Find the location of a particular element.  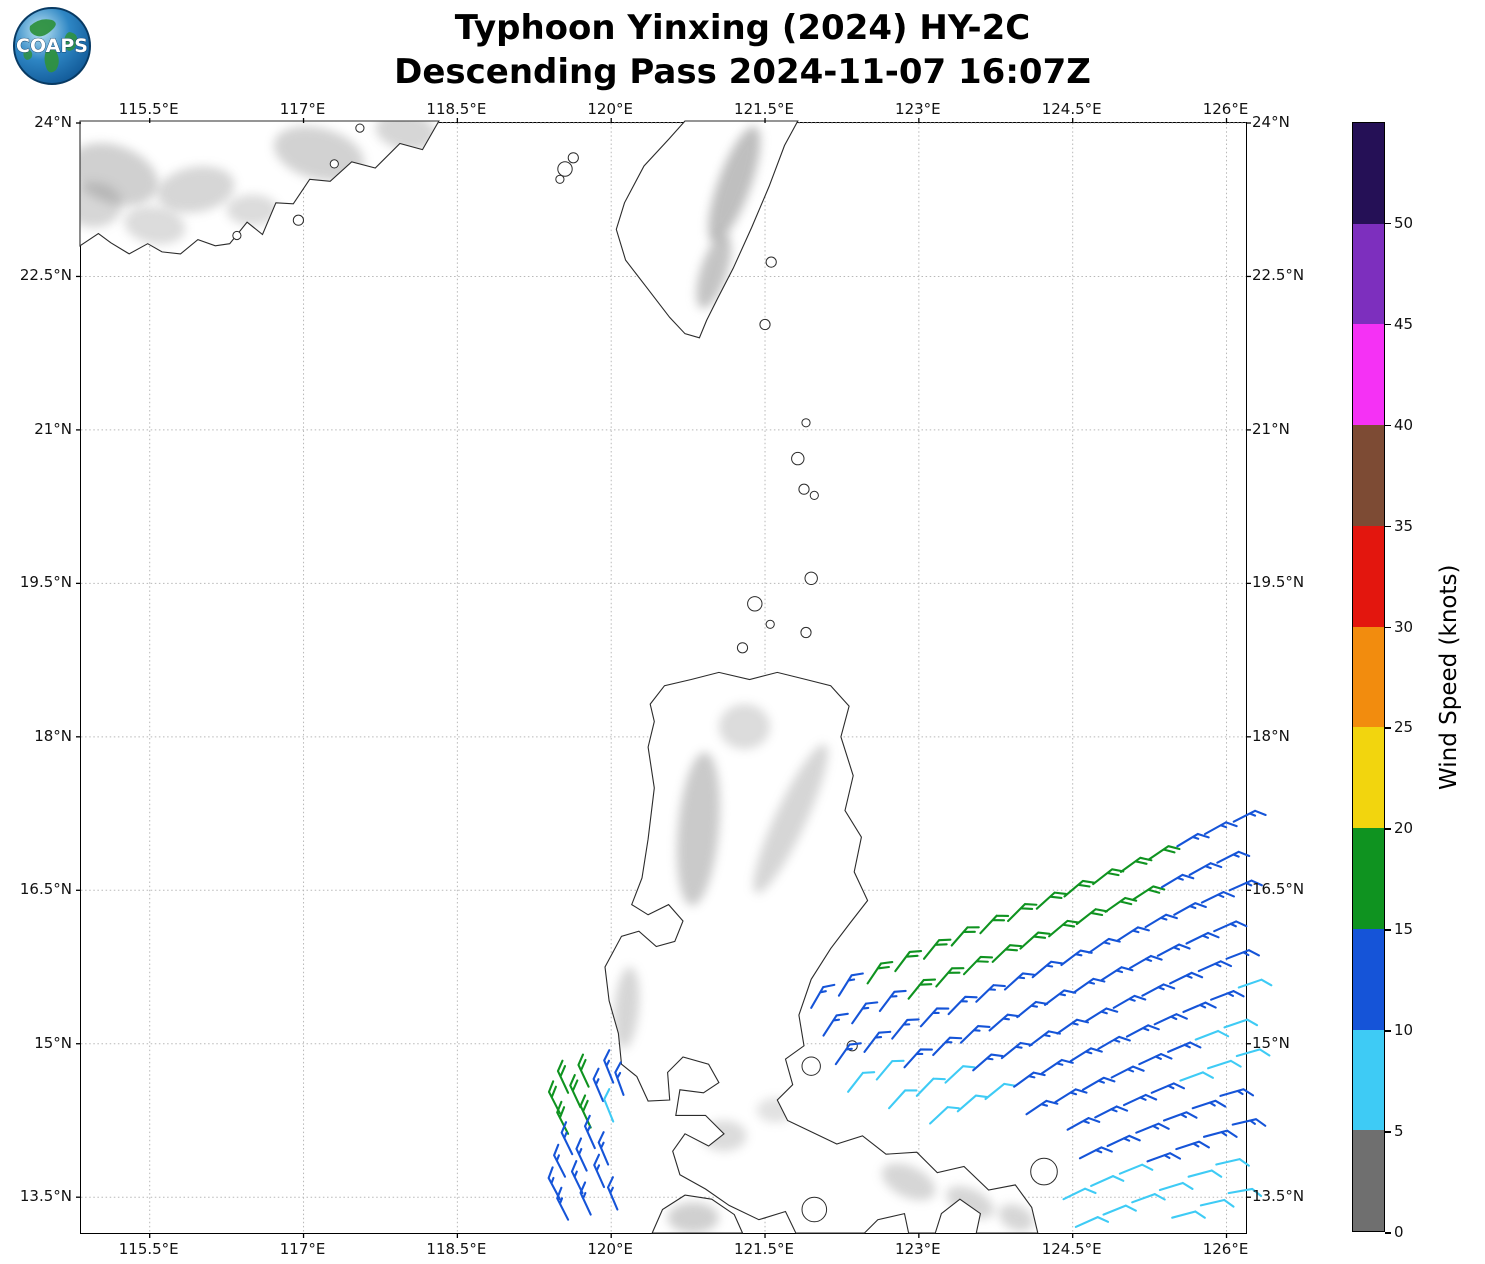

lon-tick-label-top: 126°E is located at coordinates (1225, 109).